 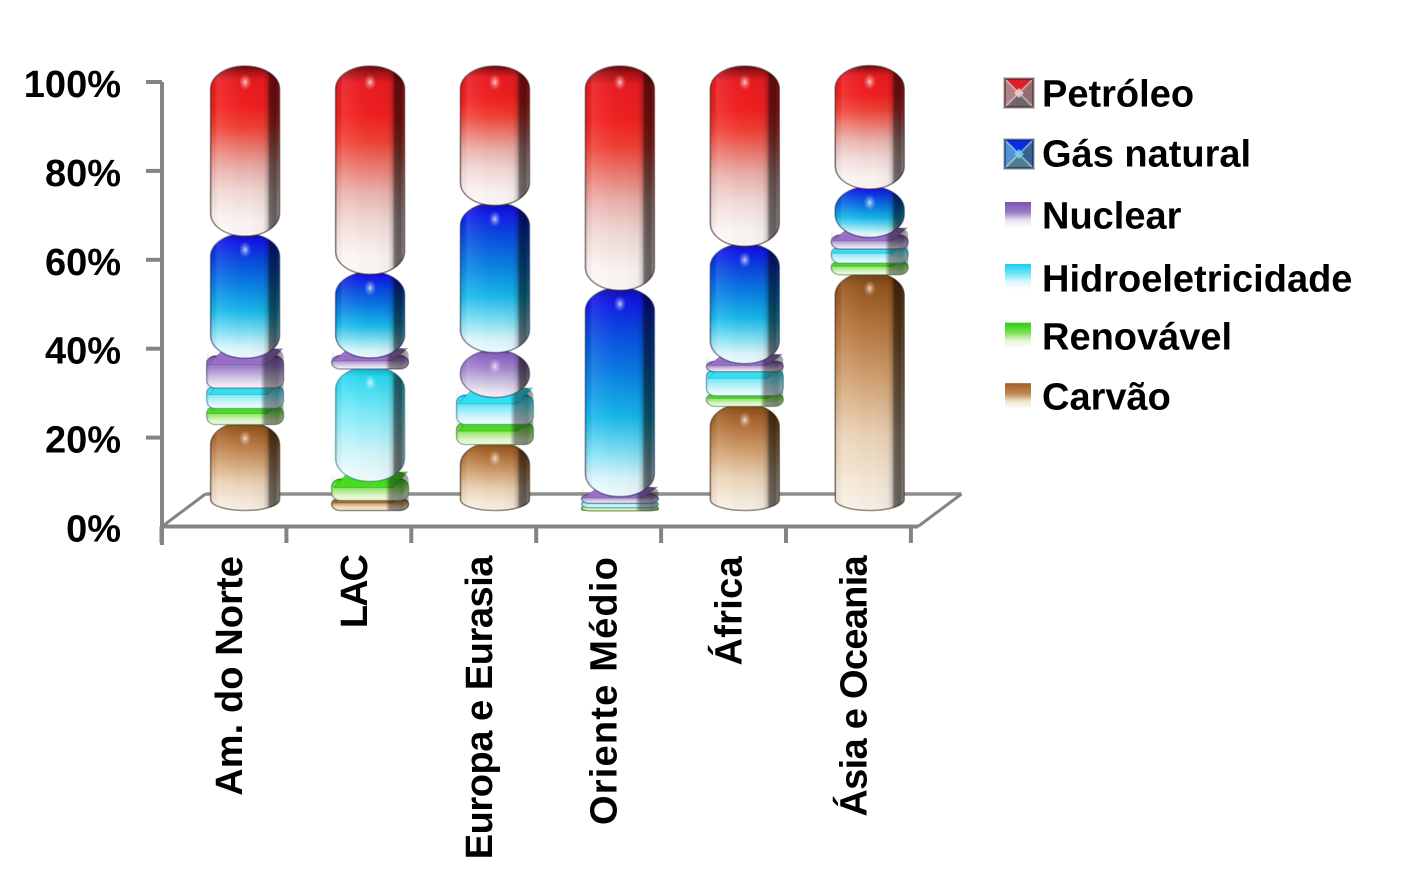 What do you see at coordinates (93, 530) in the screenshot?
I see `svg-text: 0%` at bounding box center [93, 530].